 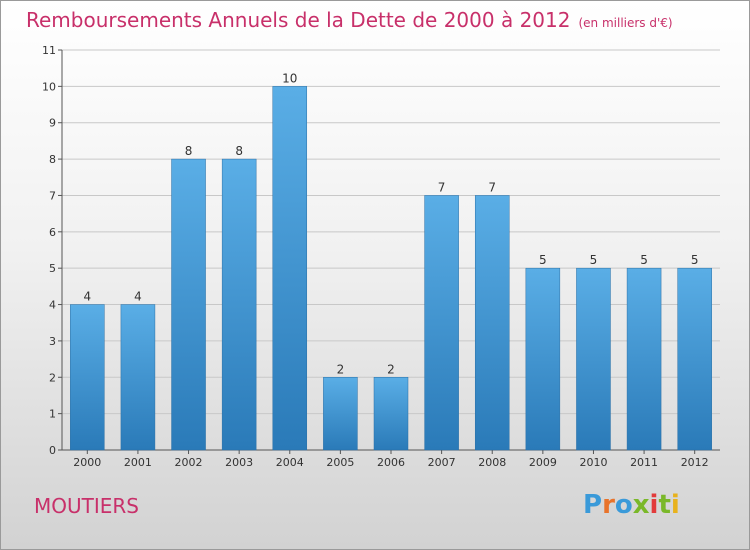 What do you see at coordinates (593, 505) in the screenshot?
I see `logo-letter: P` at bounding box center [593, 505].